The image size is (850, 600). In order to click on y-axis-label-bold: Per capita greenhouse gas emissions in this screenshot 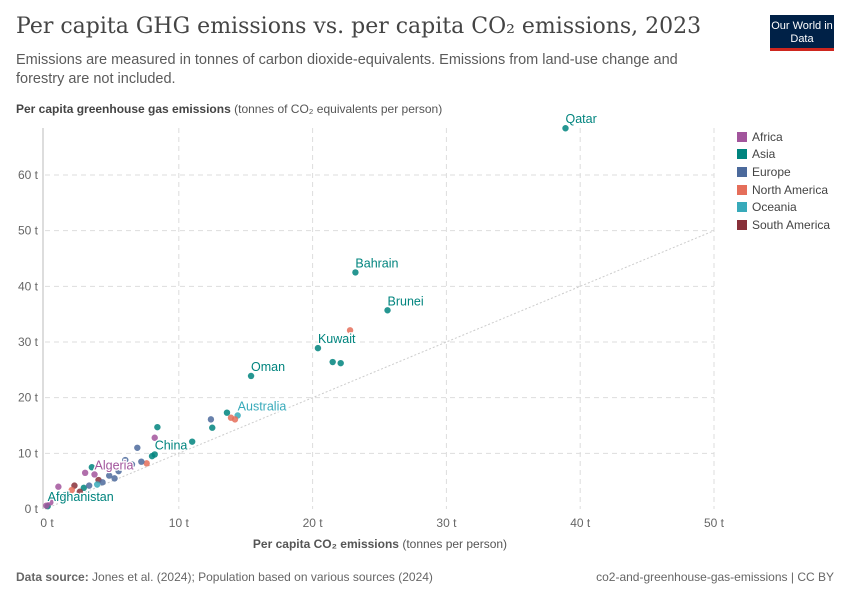, I will do `click(123, 109)`.